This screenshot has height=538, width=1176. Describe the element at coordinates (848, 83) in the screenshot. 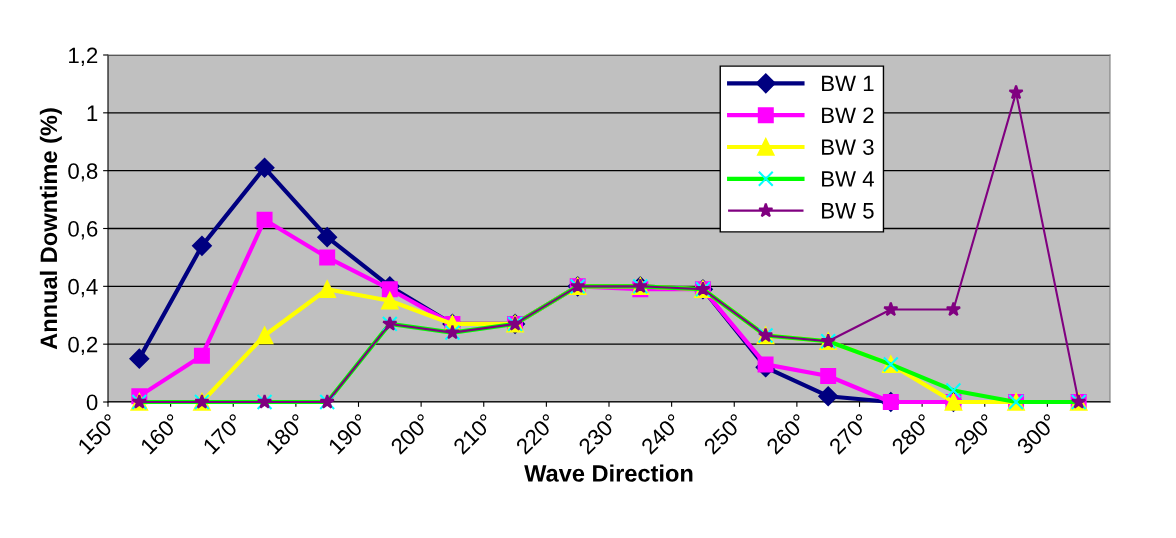

I see `legend-label: BW 1` at that location.